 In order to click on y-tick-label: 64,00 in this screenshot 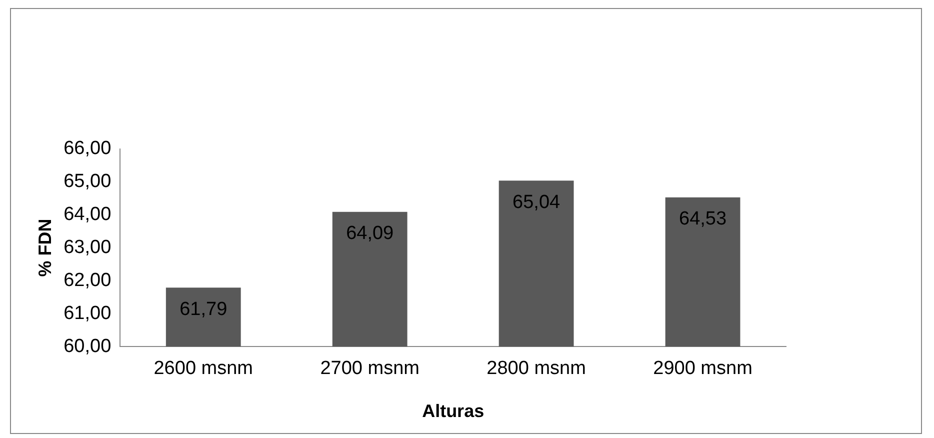, I will do `click(88, 215)`.